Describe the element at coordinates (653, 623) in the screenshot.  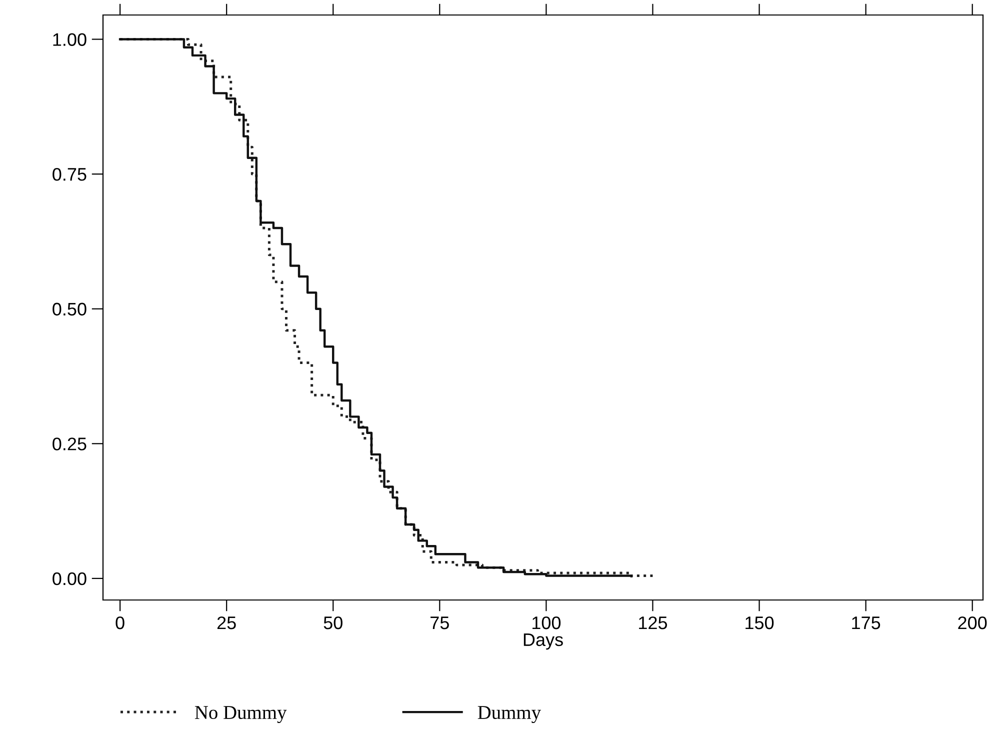
I see `x-tick-label: 125` at that location.